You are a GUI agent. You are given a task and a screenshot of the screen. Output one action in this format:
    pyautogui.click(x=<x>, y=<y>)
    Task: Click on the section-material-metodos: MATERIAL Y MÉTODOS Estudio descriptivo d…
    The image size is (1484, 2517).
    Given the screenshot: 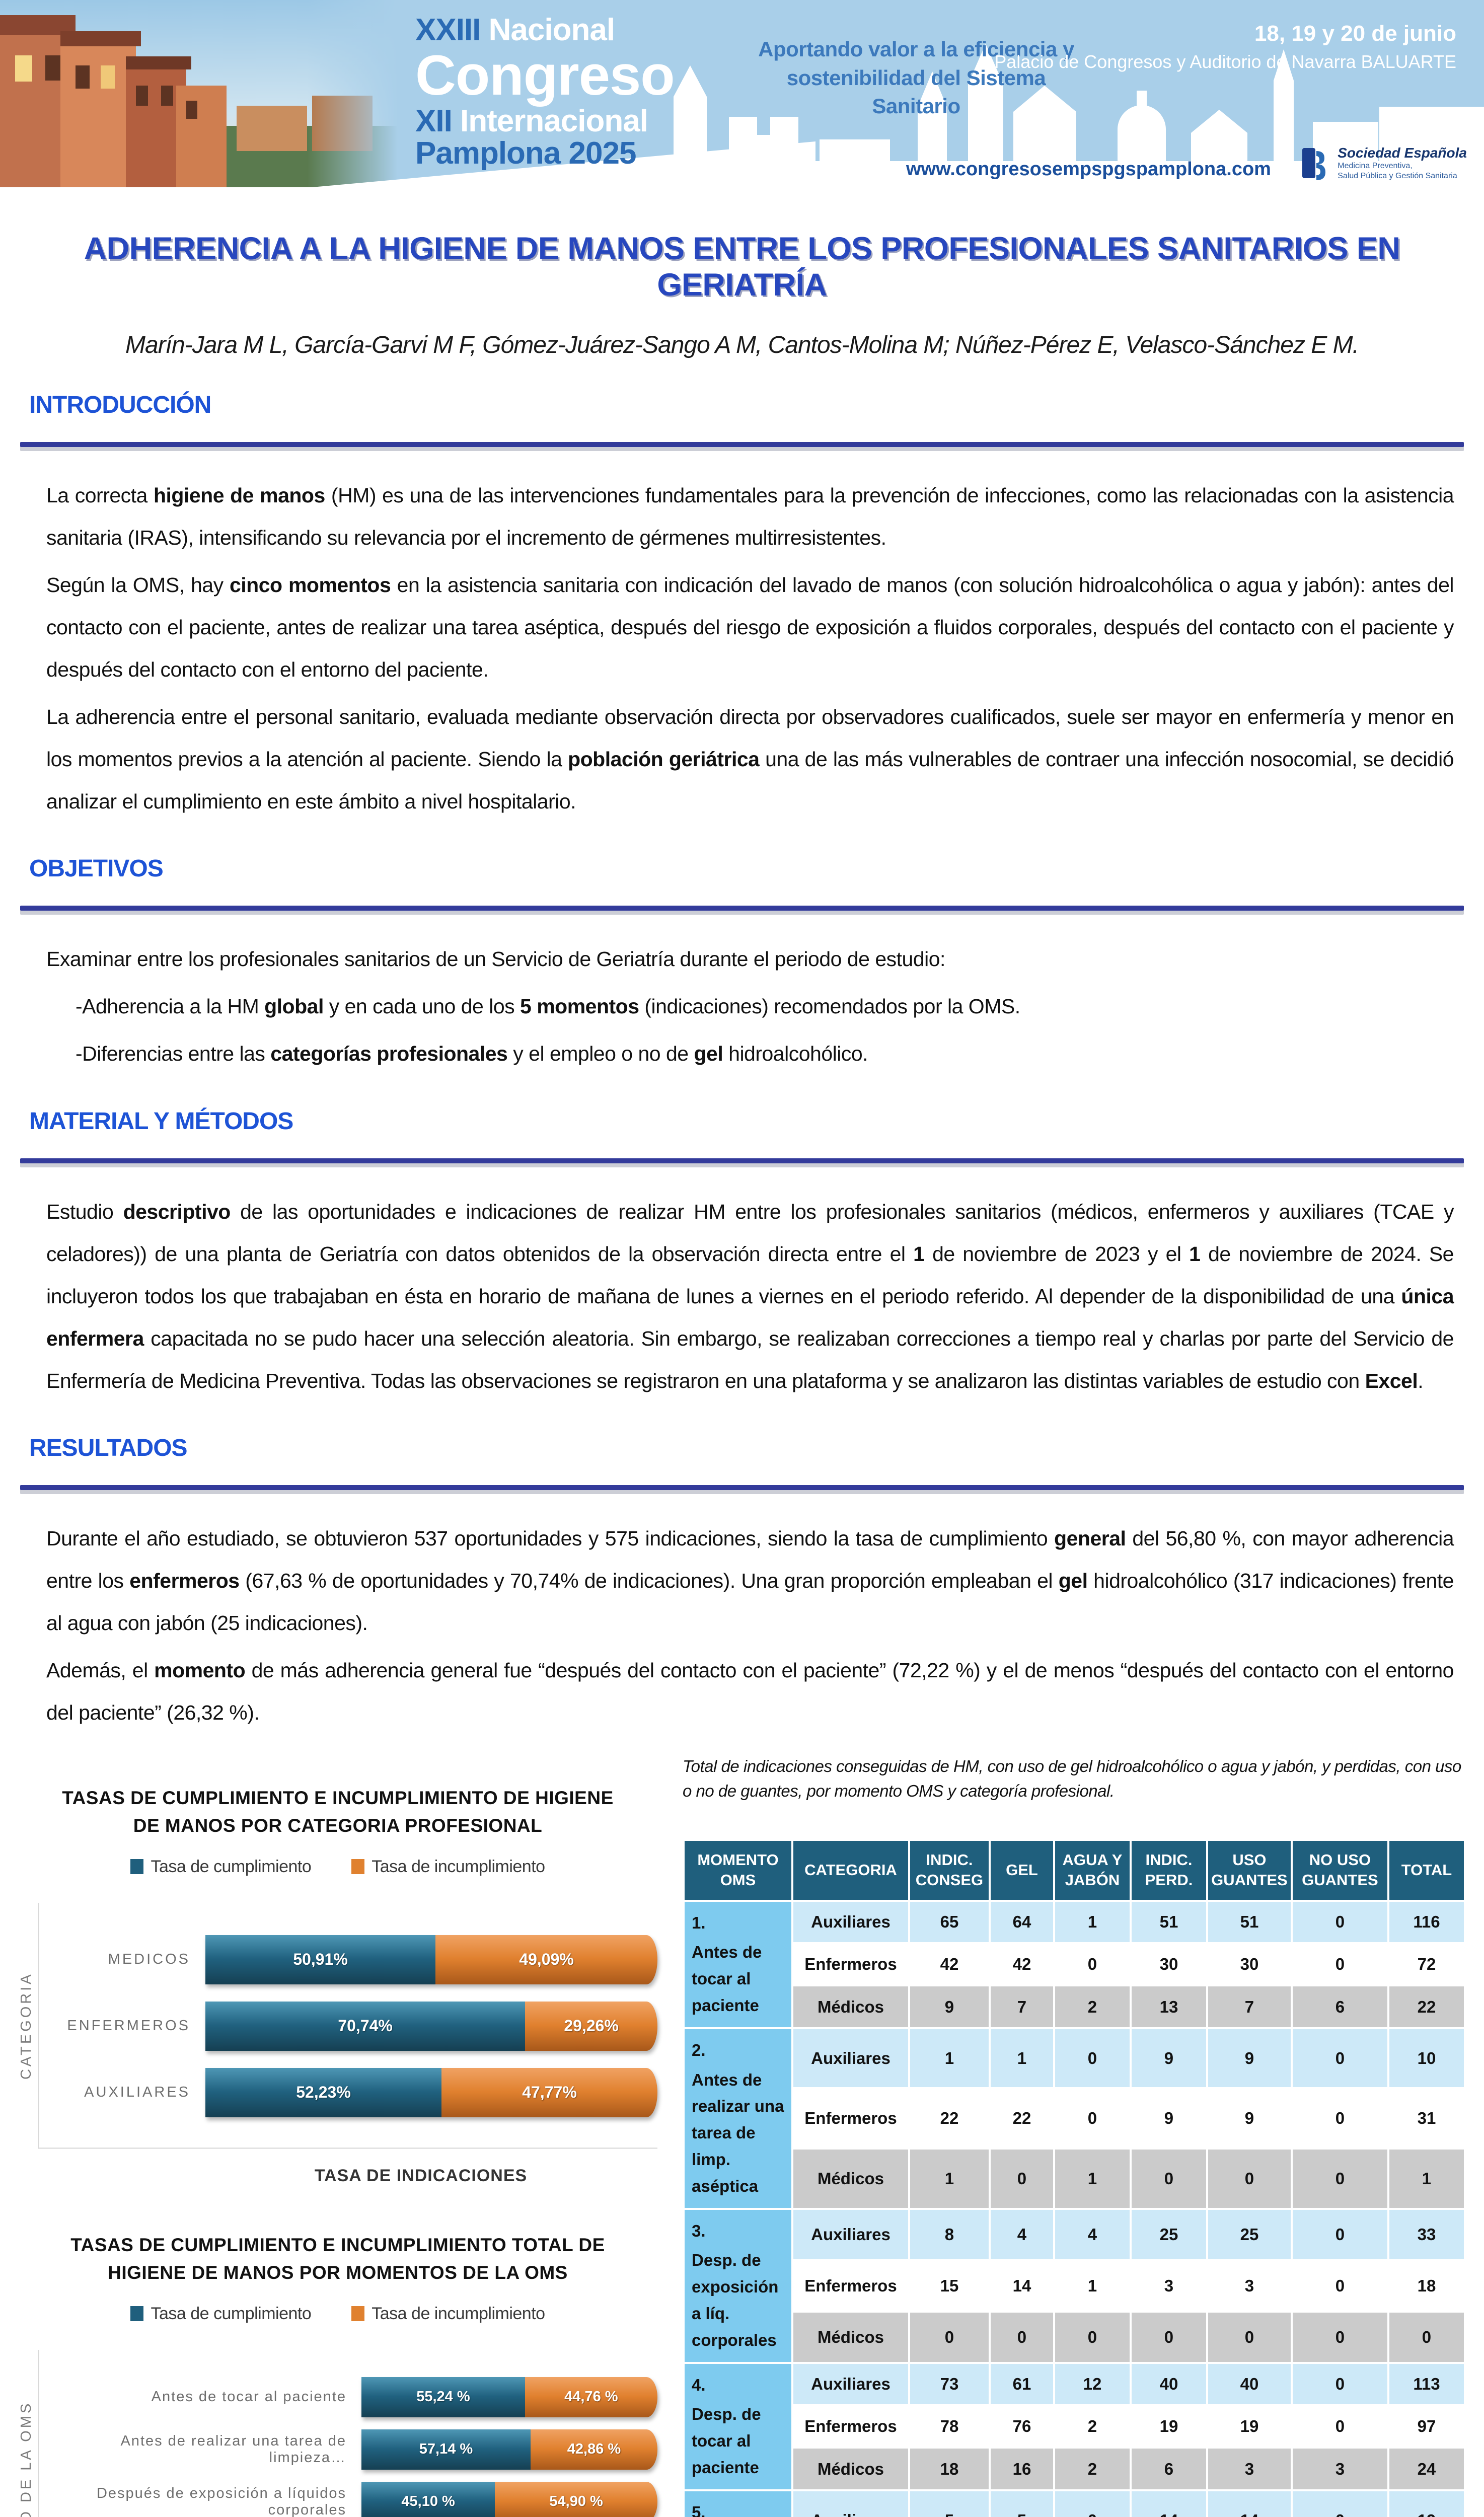 What is the action you would take?
    pyautogui.click(x=742, y=1254)
    